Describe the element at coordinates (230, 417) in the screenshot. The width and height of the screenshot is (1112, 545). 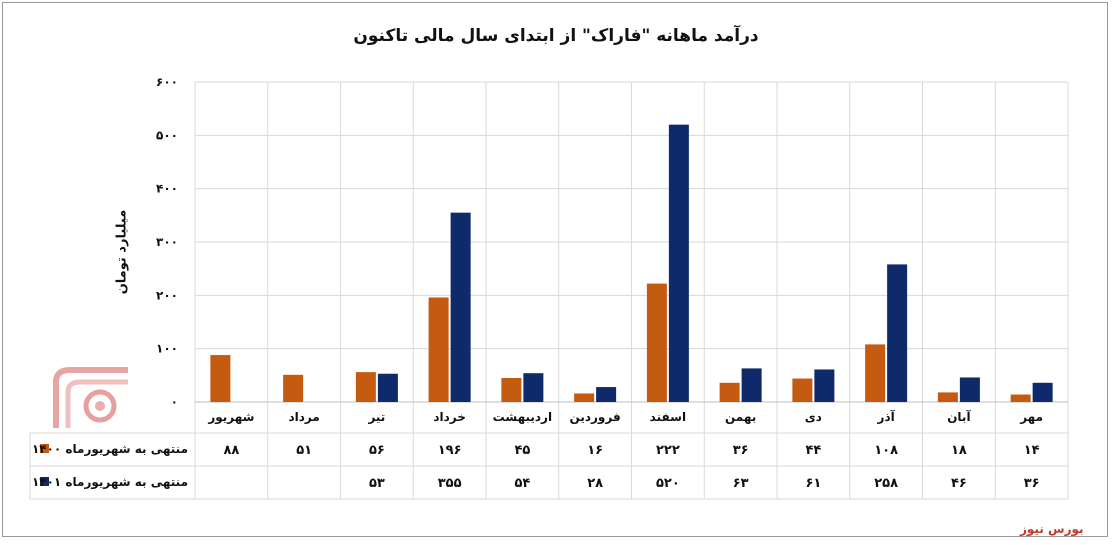
I see `x-tick-label: شهریور` at that location.